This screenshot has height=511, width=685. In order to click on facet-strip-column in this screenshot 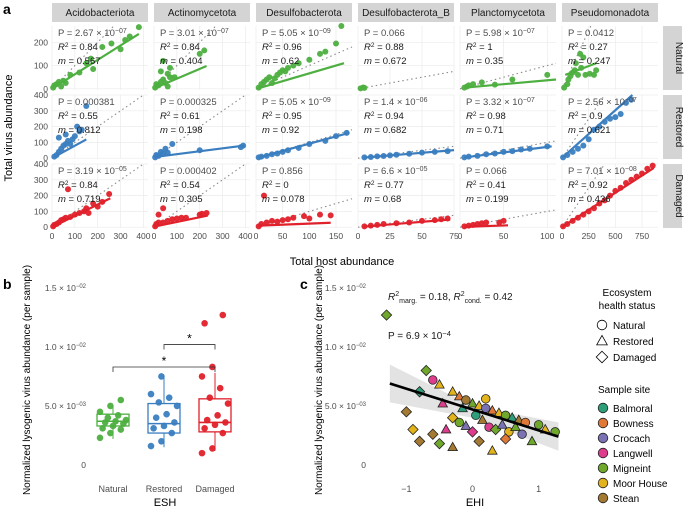, I will do `click(610, 12)`.